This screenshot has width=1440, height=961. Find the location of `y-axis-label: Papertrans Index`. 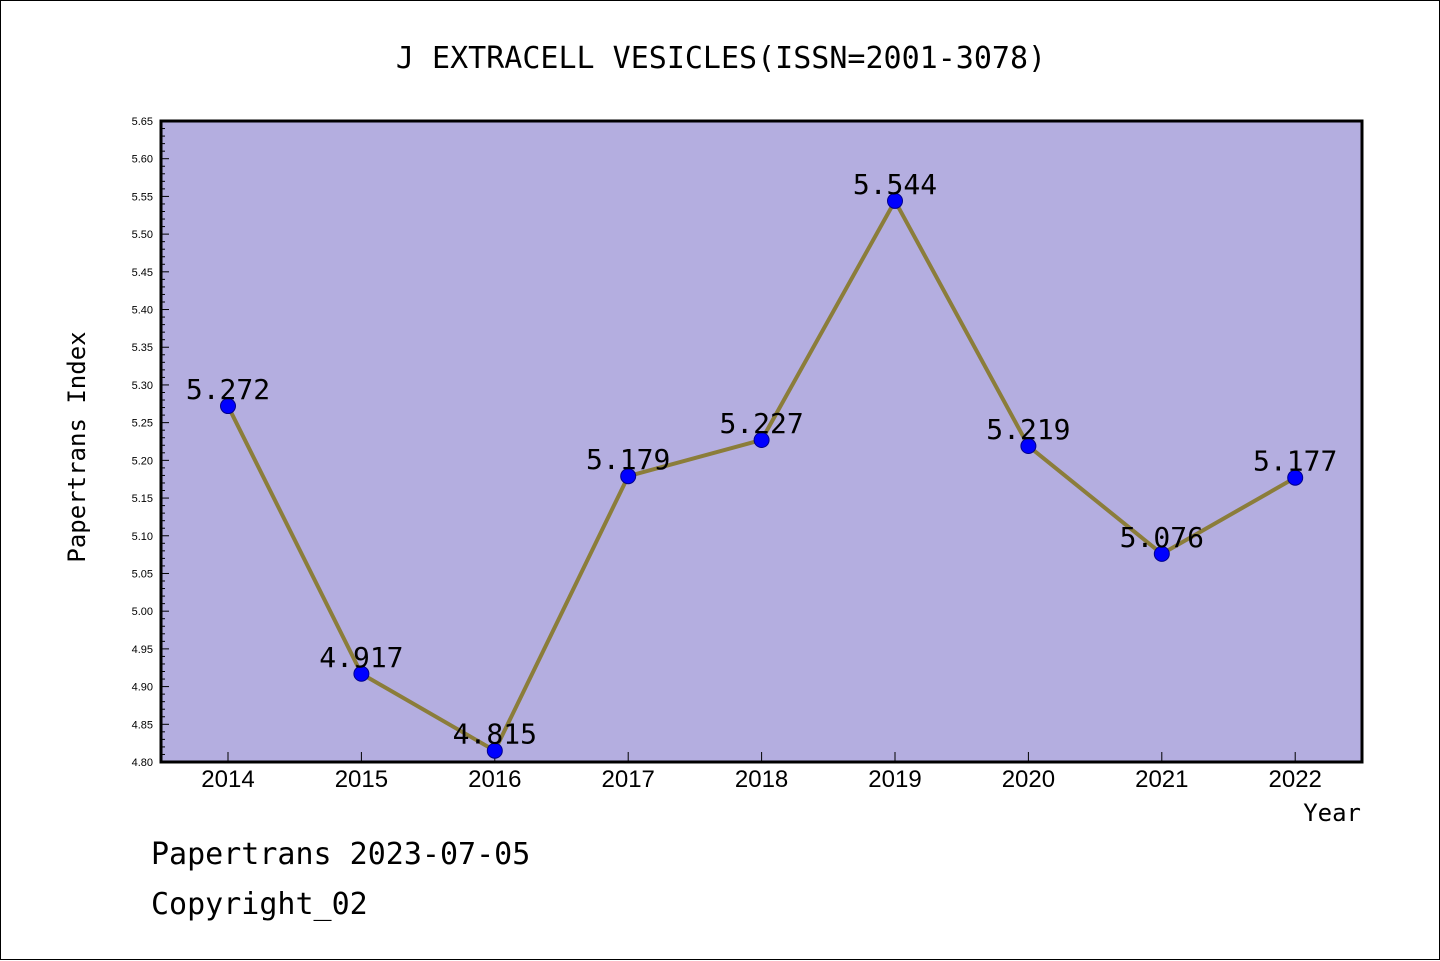

y-axis-label: Papertrans Index is located at coordinates (77, 446).